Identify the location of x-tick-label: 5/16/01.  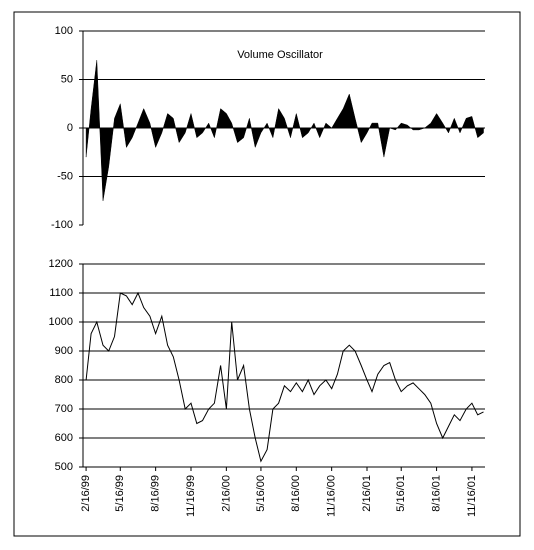
(401, 493).